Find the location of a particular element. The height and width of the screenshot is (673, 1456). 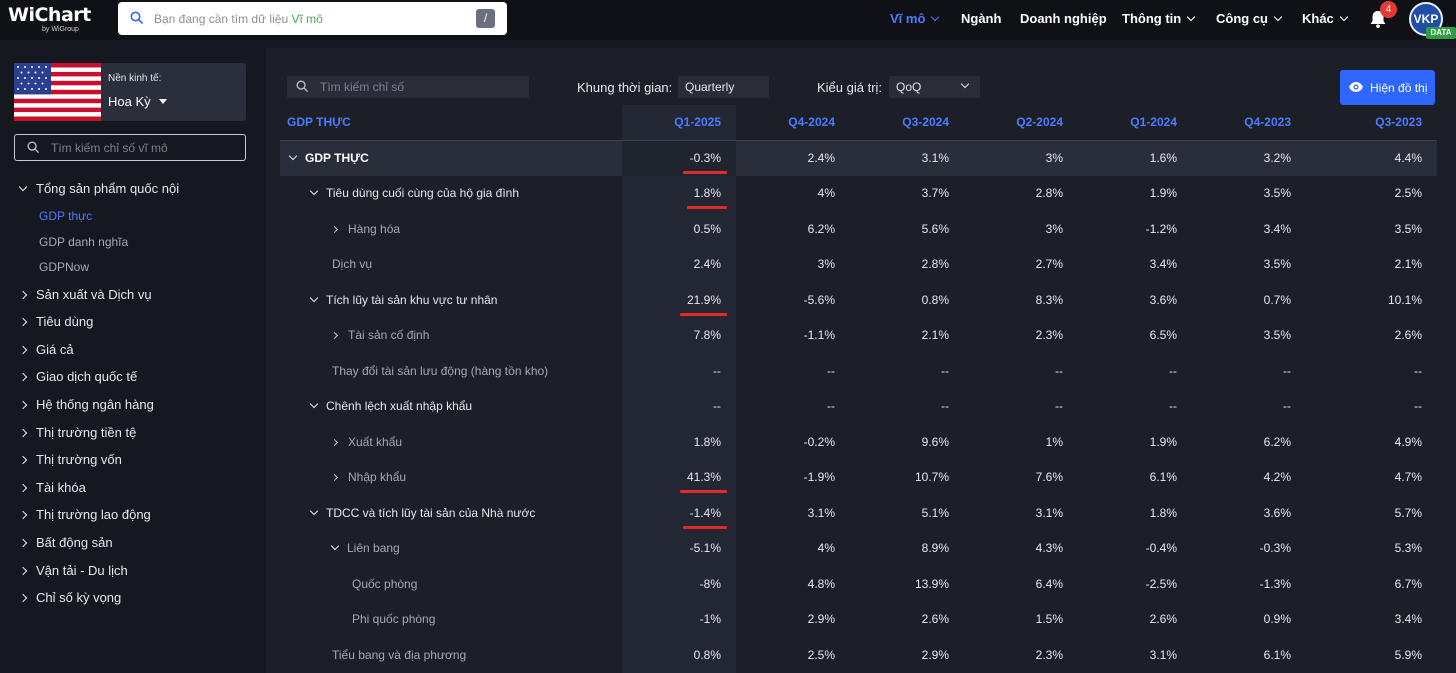

row-name-cell: Hàng hóa is located at coordinates (451, 229).